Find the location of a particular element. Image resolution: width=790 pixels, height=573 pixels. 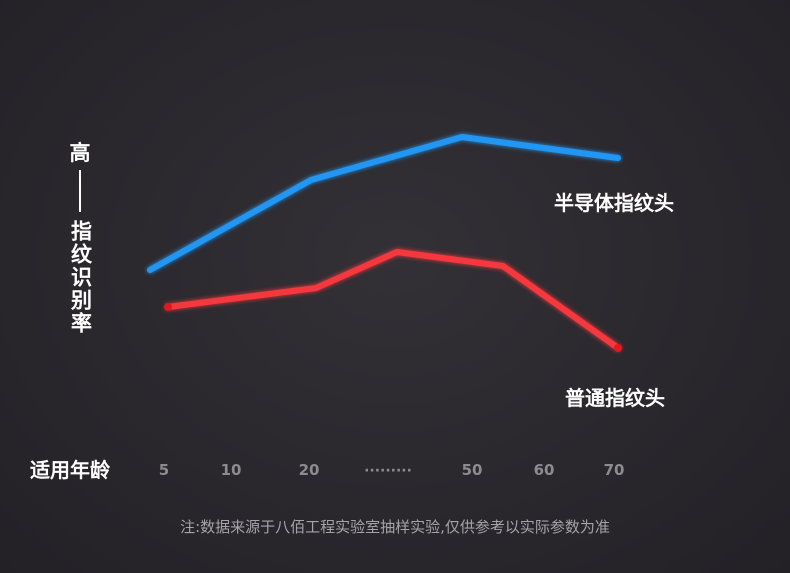

x-tick-label: 10 is located at coordinates (231, 470).